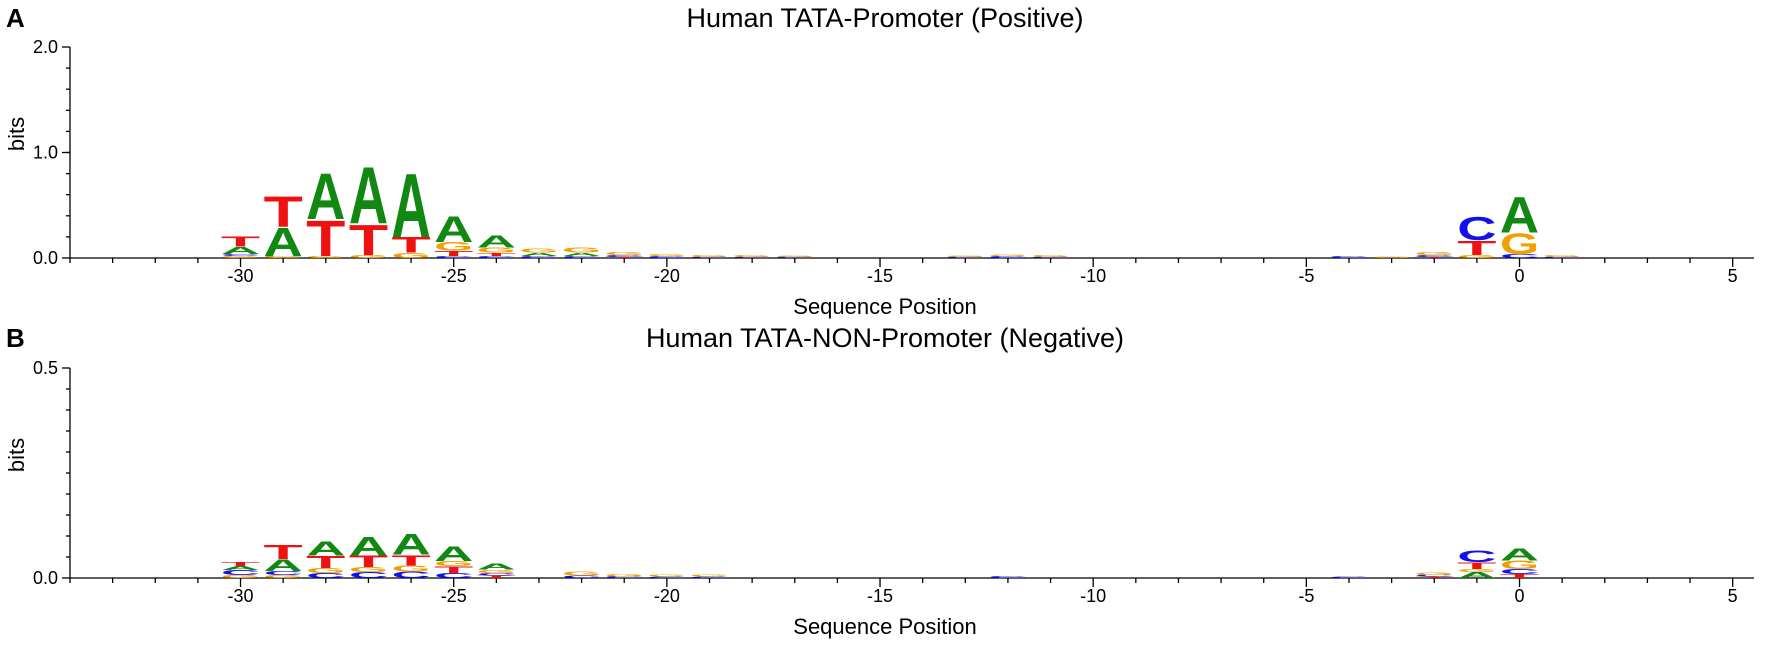 The height and width of the screenshot is (647, 1772). Describe the element at coordinates (884, 626) in the screenshot. I see `panel-b-x-axis-label: Sequence Position` at that location.